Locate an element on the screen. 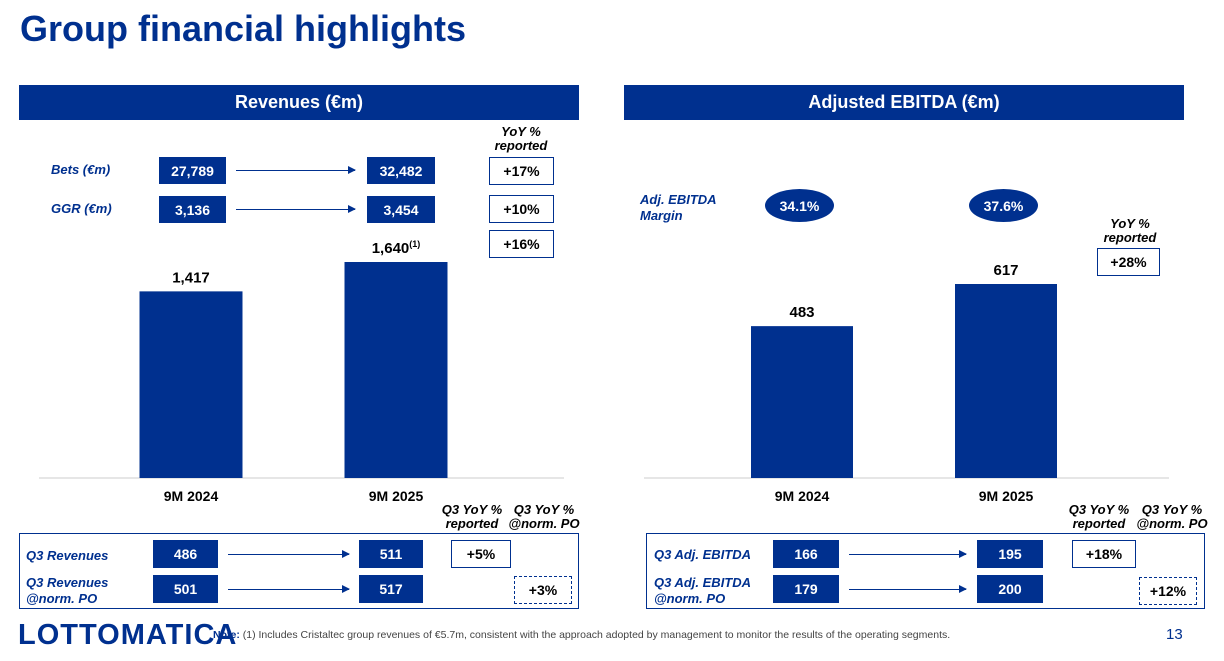 This screenshot has width=1224, height=661. ebitda-panel-header: Adjusted EBITDA (€m) is located at coordinates (904, 102).